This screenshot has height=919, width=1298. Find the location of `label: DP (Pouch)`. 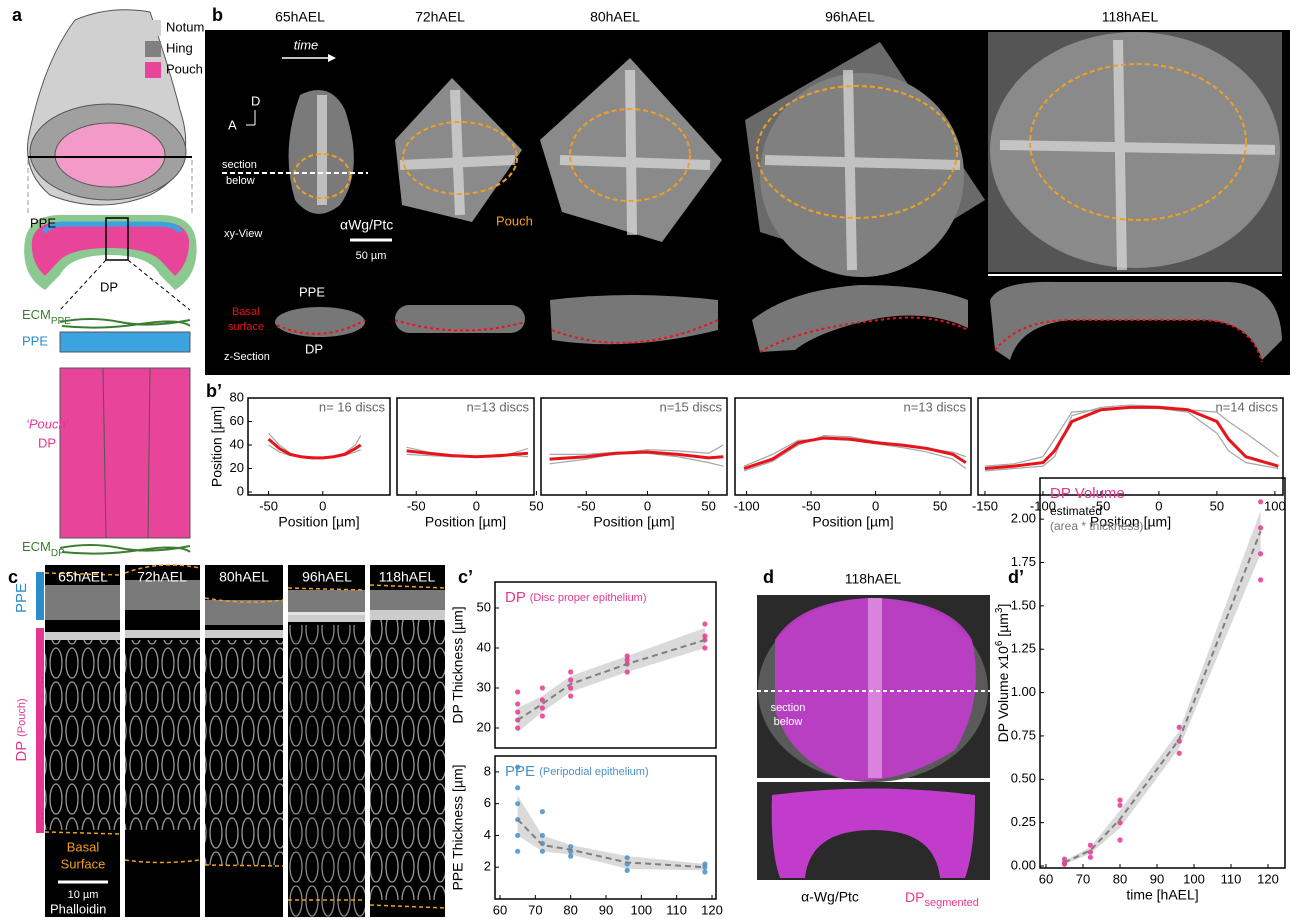

label: DP (Pouch) is located at coordinates (21, 729).